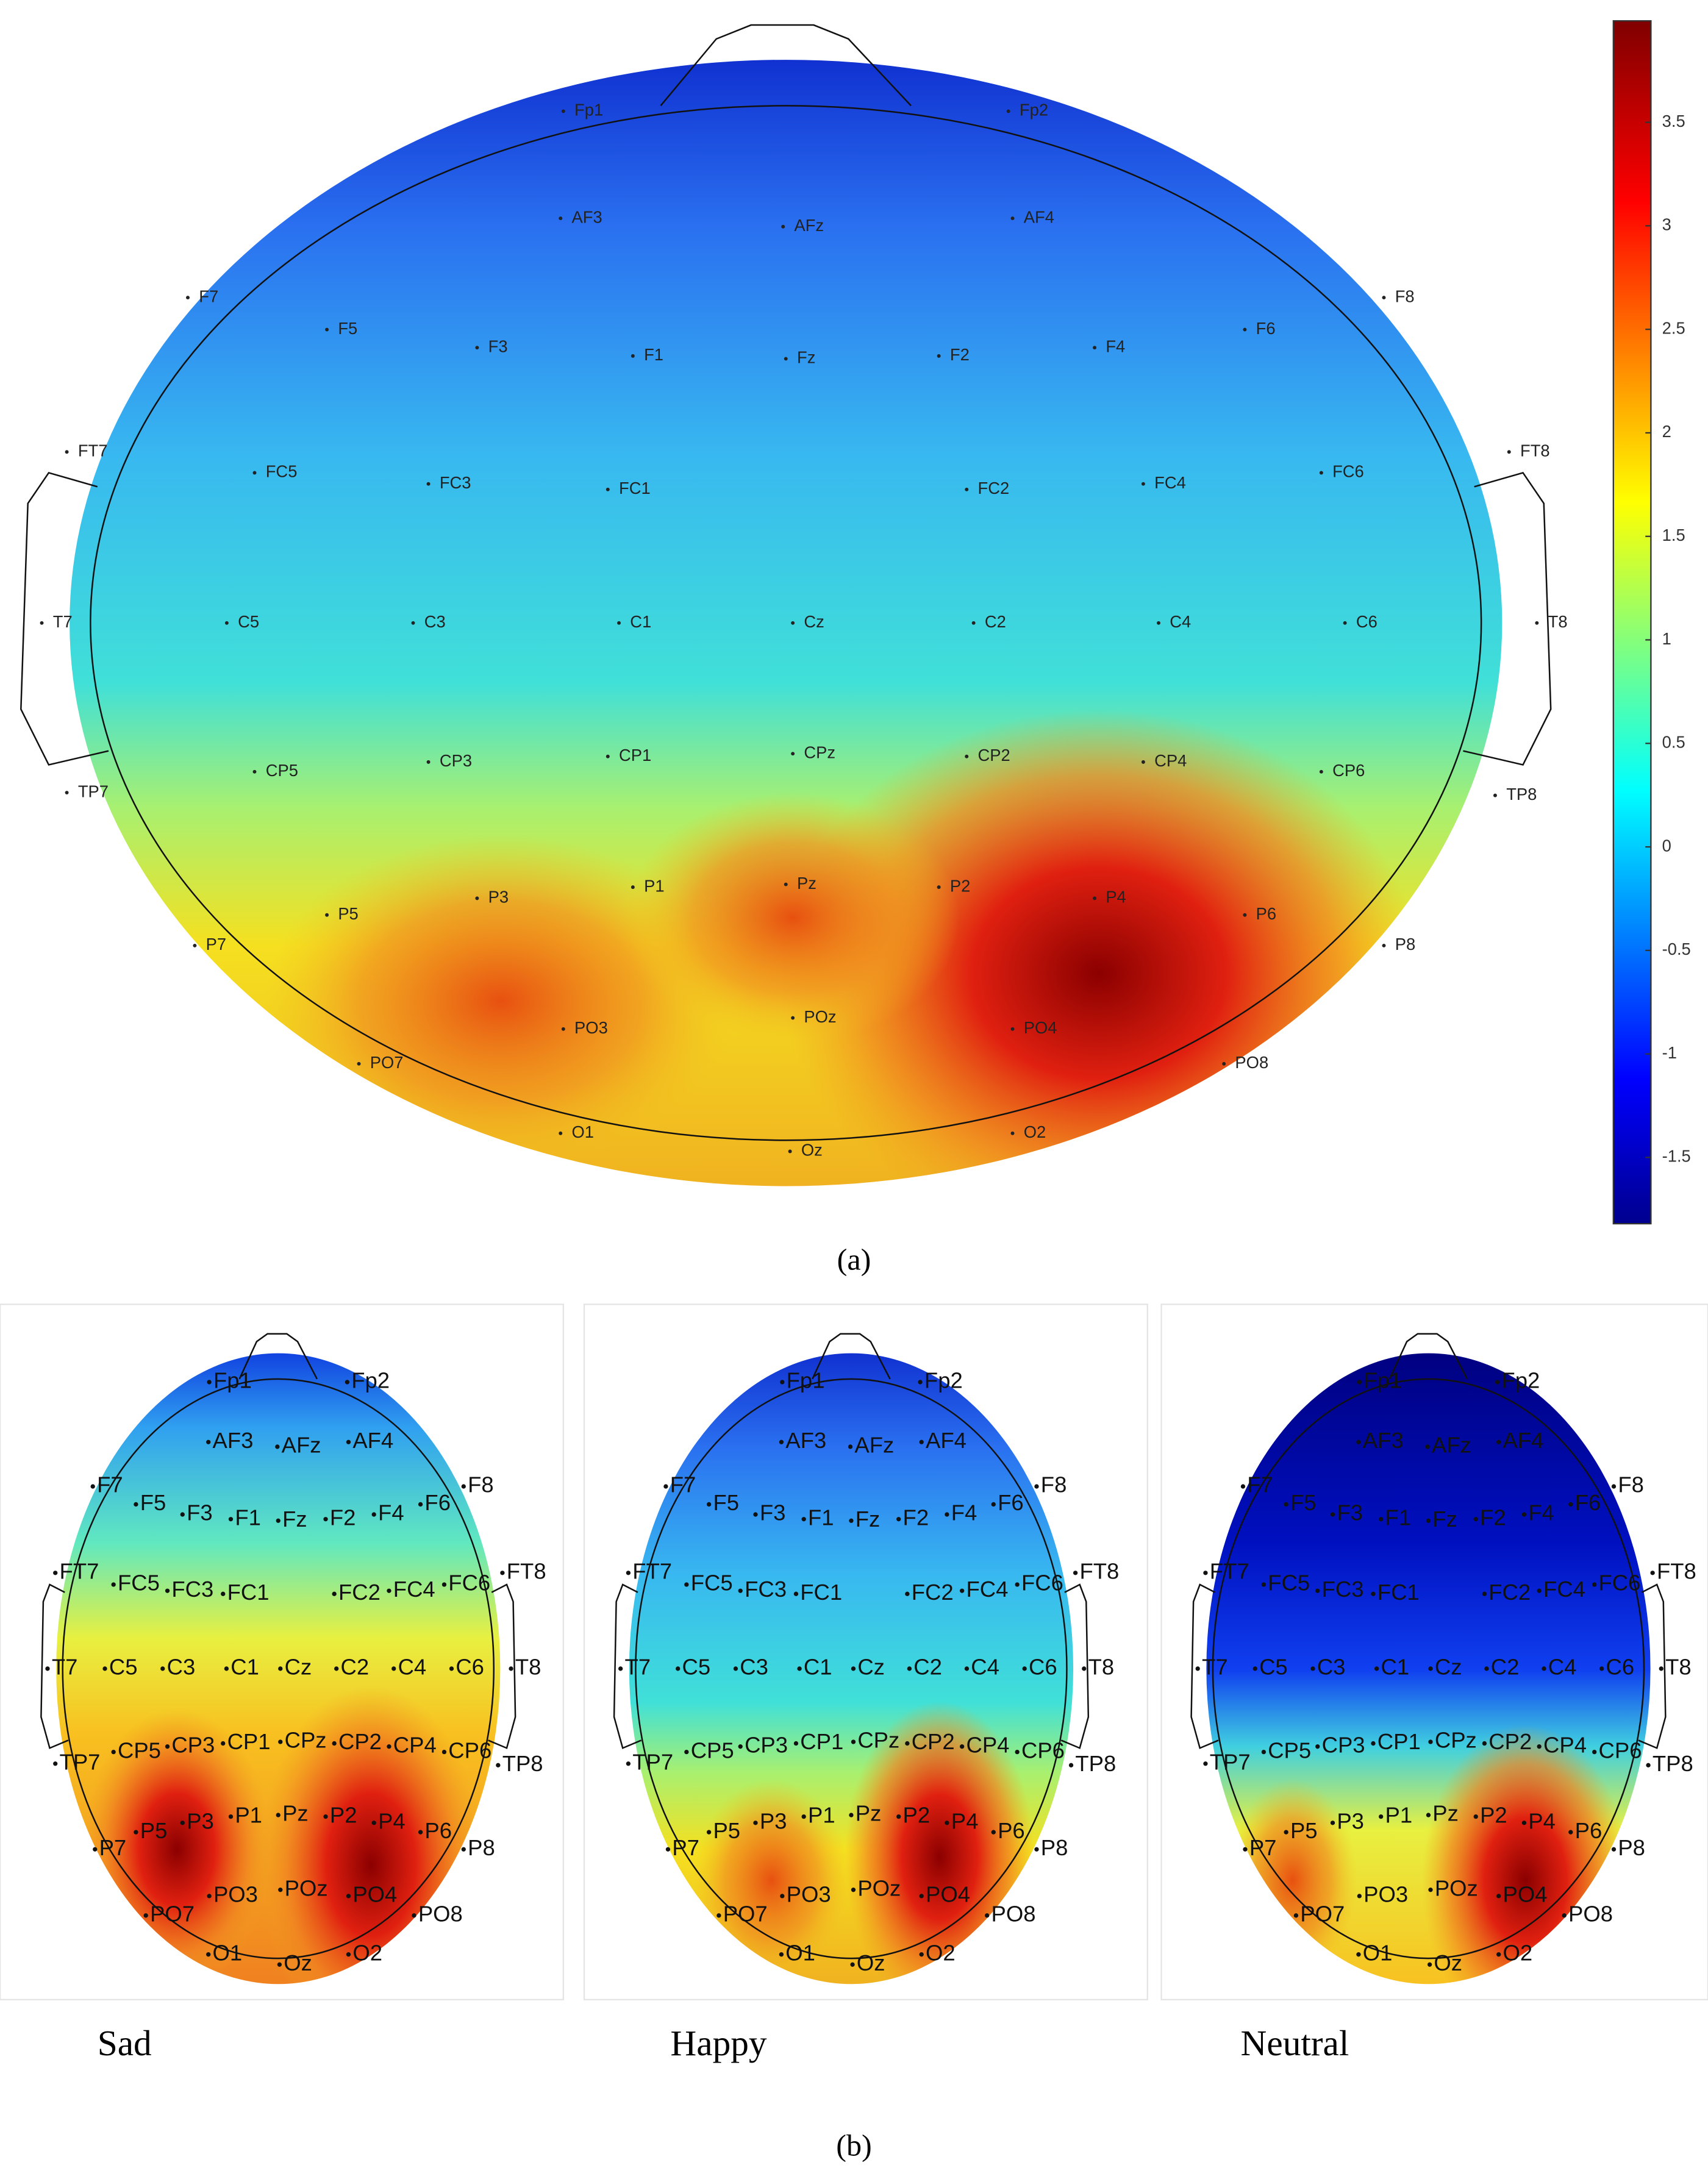 This screenshot has width=1708, height=2179. Describe the element at coordinates (1562, 1667) in the screenshot. I see `electrode-label: C4` at that location.